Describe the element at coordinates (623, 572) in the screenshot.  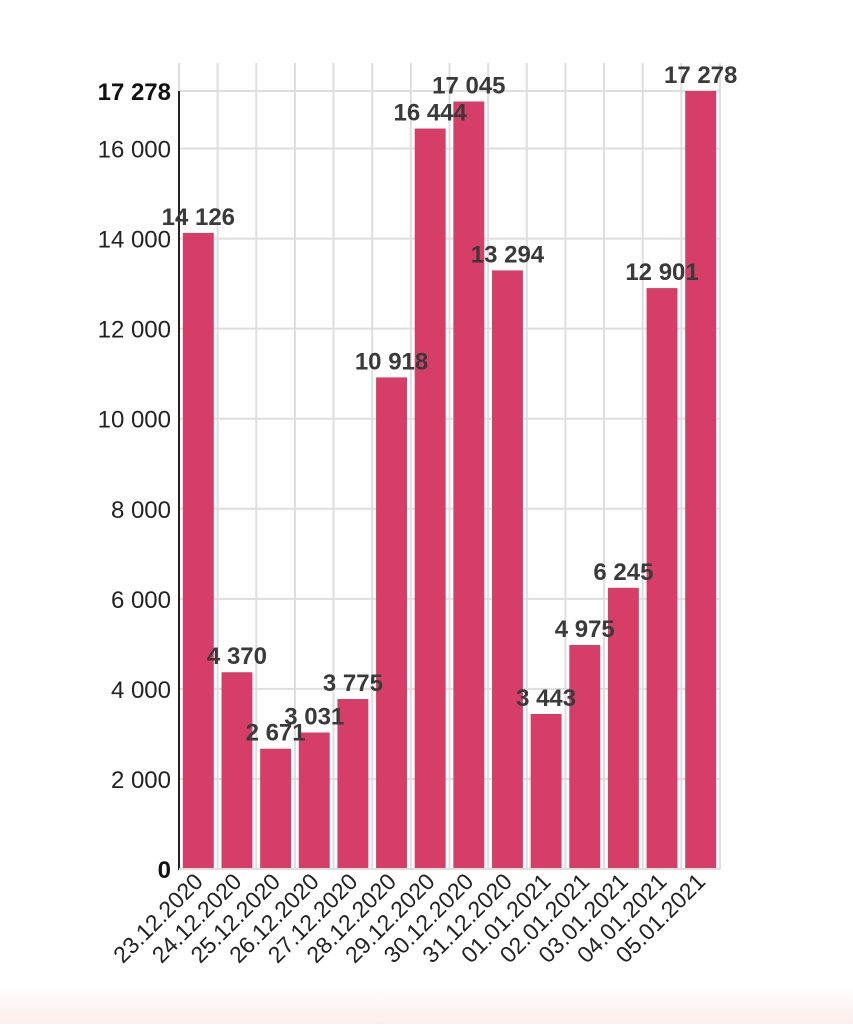
I see `data-label: 6 245` at that location.